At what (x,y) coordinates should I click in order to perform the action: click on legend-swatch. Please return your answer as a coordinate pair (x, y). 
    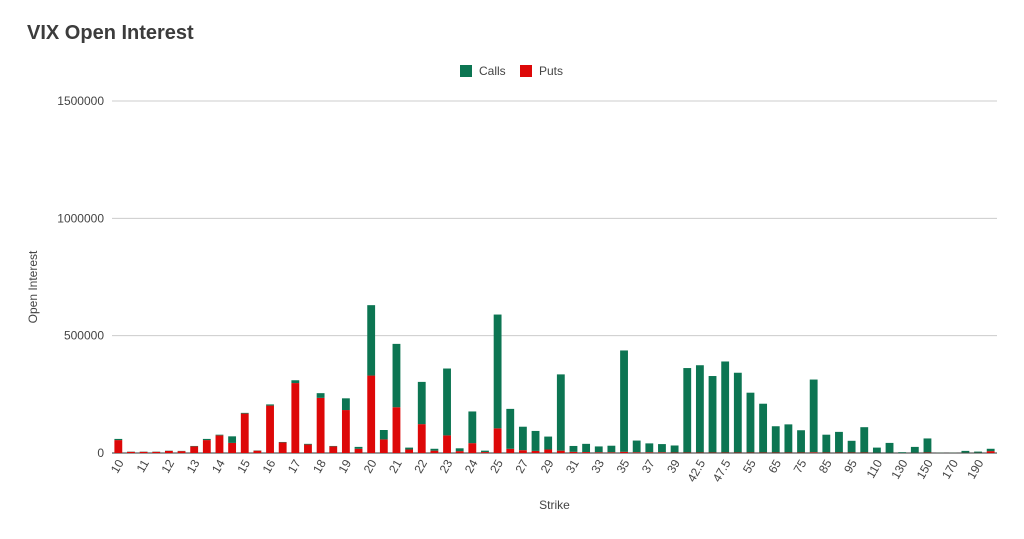
    Looking at the image, I should click on (466, 71).